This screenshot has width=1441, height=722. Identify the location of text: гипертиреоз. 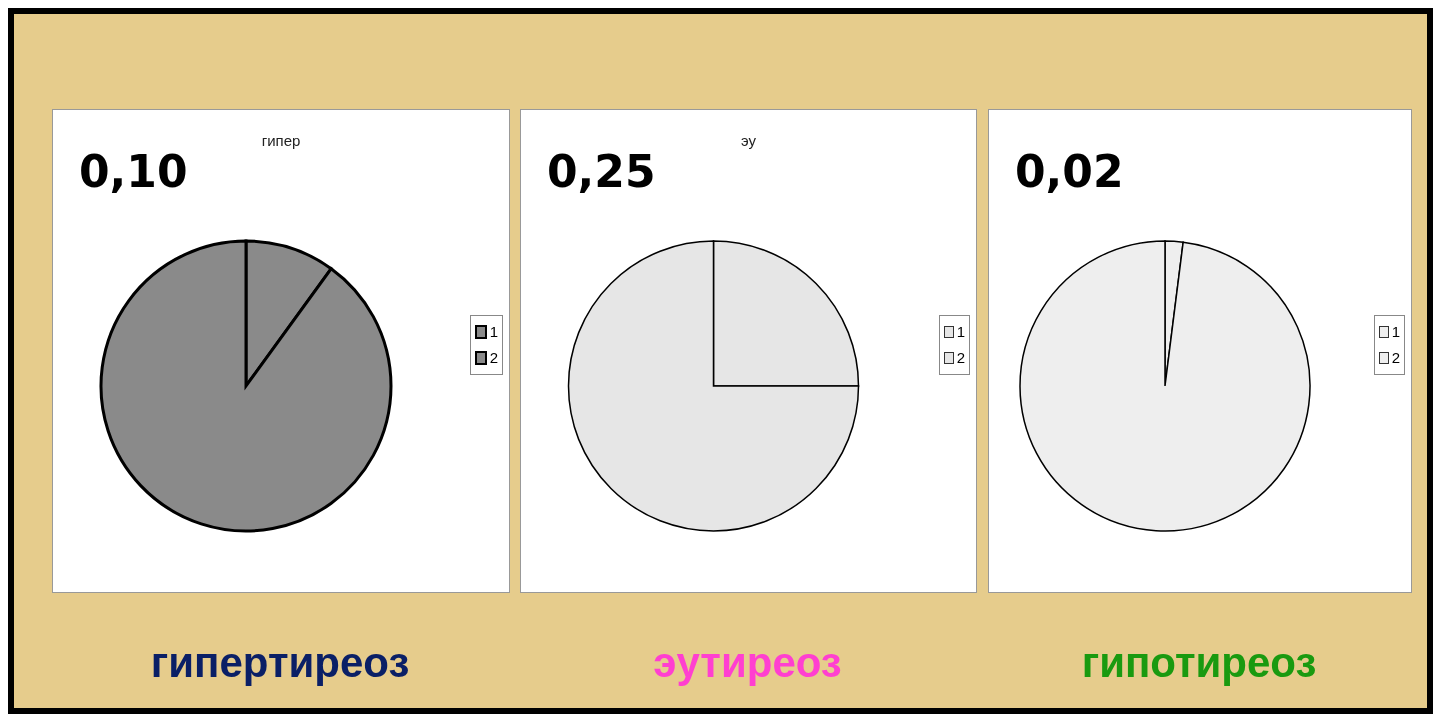
(280, 663).